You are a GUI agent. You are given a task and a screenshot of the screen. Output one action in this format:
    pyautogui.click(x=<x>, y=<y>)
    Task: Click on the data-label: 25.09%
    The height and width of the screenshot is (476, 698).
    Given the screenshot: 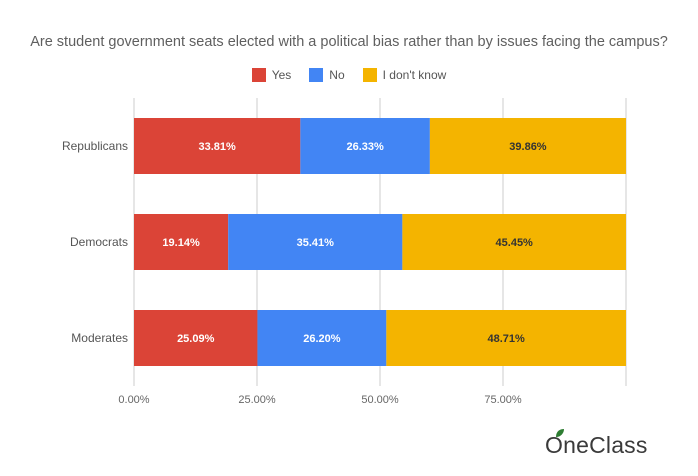 What is the action you would take?
    pyautogui.click(x=196, y=339)
    